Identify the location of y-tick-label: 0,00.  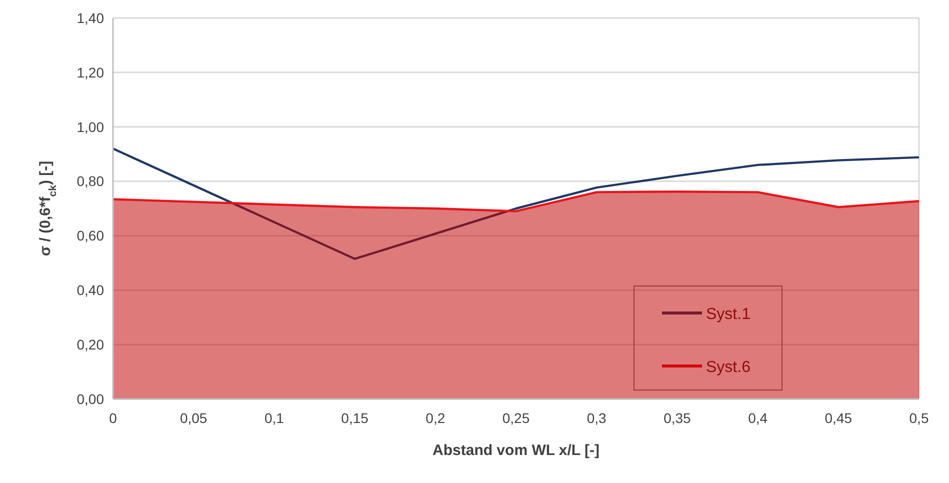
(90, 398).